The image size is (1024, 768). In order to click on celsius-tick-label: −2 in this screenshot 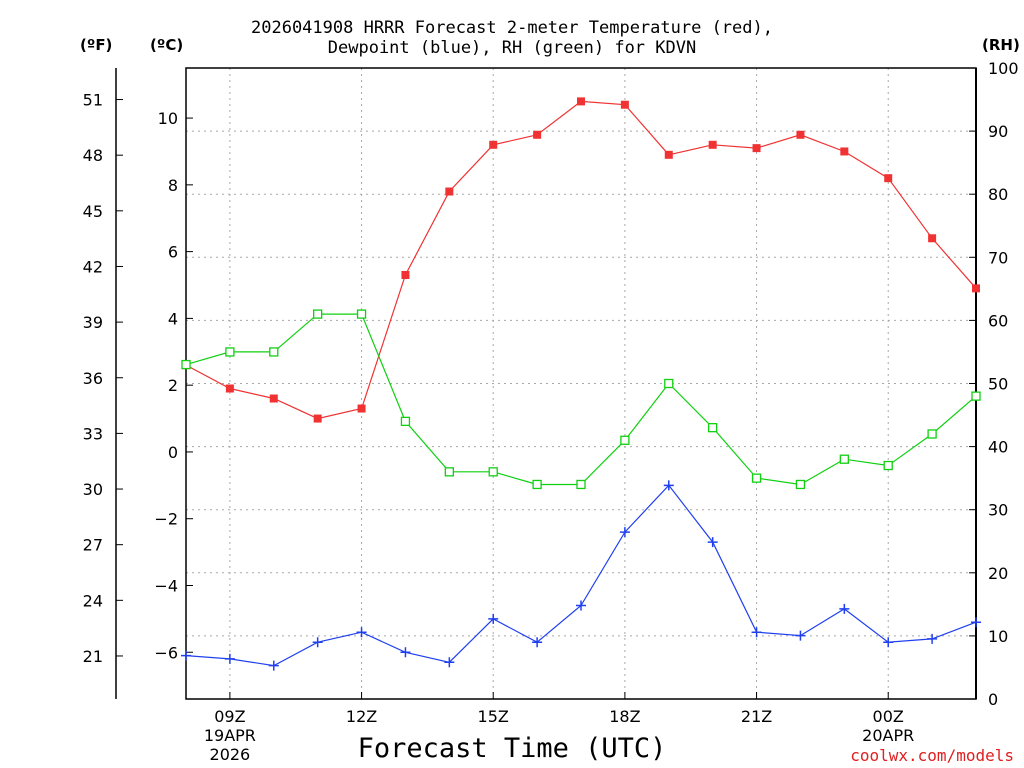, I will do `click(166, 519)`.